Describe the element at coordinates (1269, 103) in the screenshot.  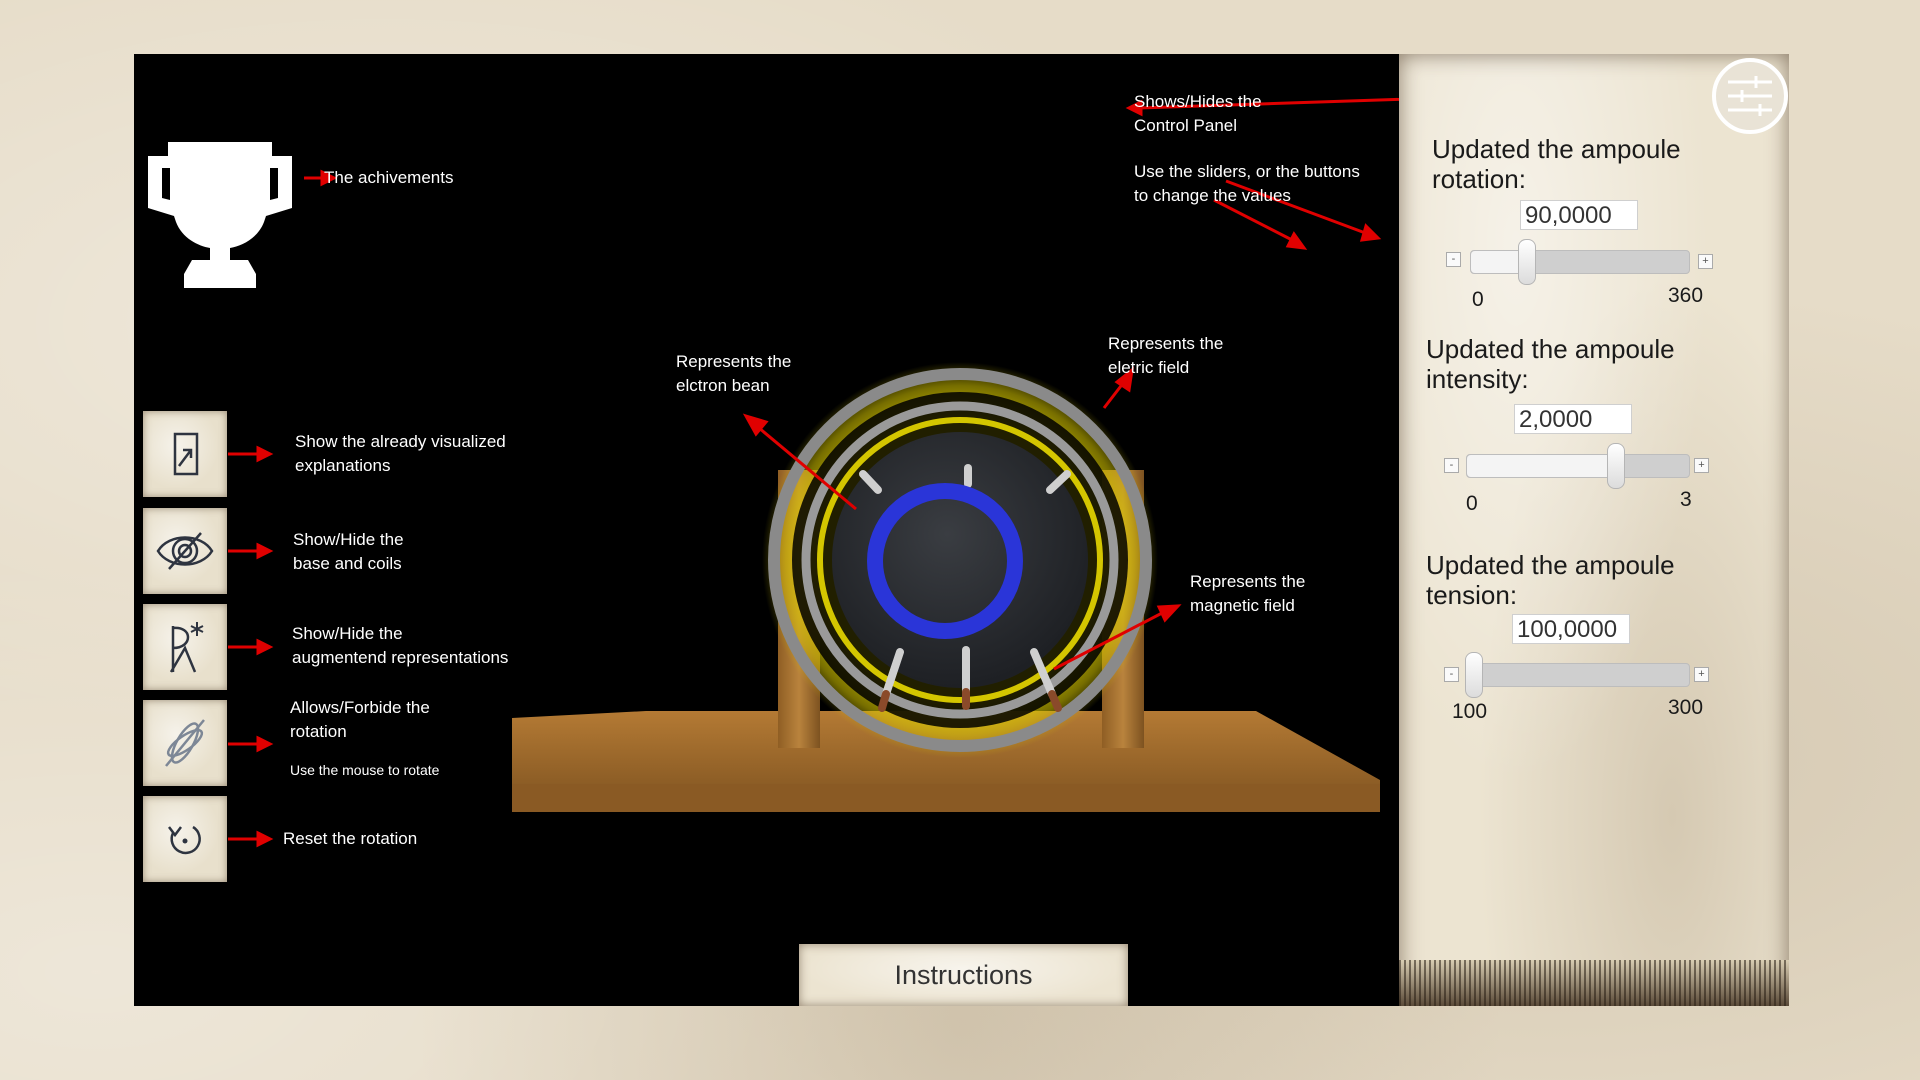
I see `arrow-control-panel` at that location.